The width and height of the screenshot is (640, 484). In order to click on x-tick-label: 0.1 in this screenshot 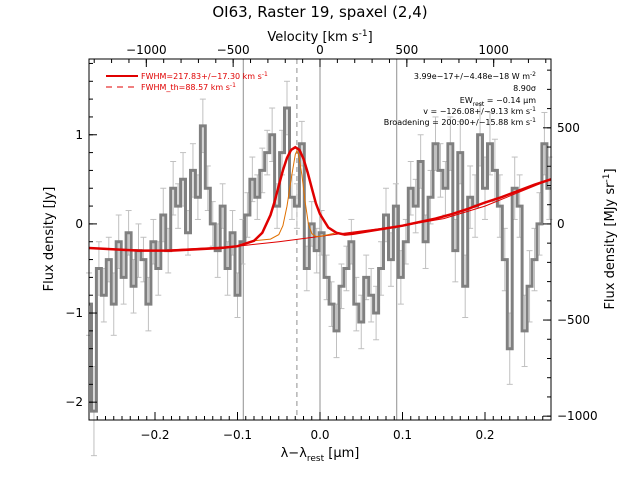, I will do `click(402, 435)`.